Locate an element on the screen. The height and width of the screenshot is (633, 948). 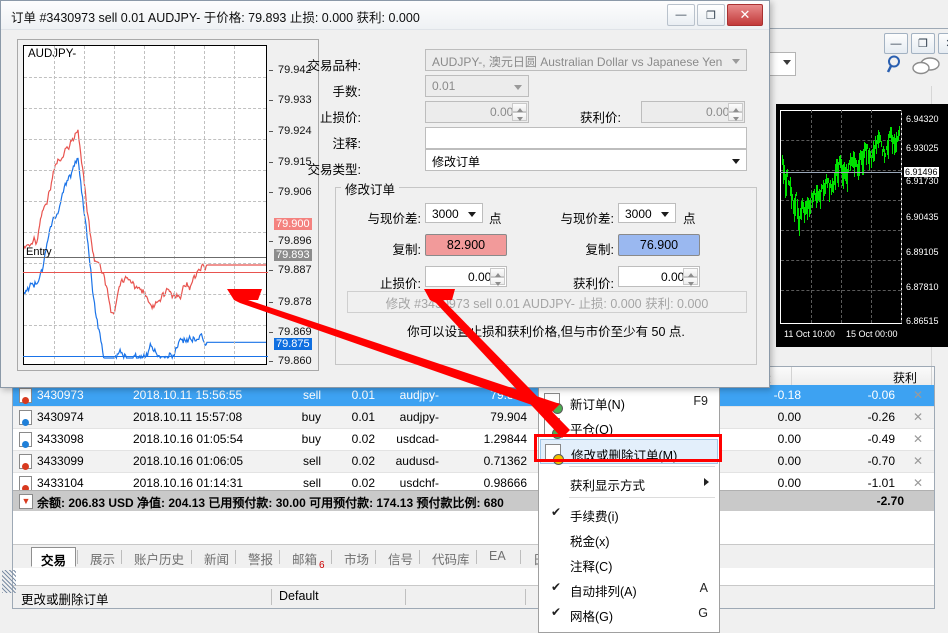
menu-item-5: 税金(x) is located at coordinates (629, 538).